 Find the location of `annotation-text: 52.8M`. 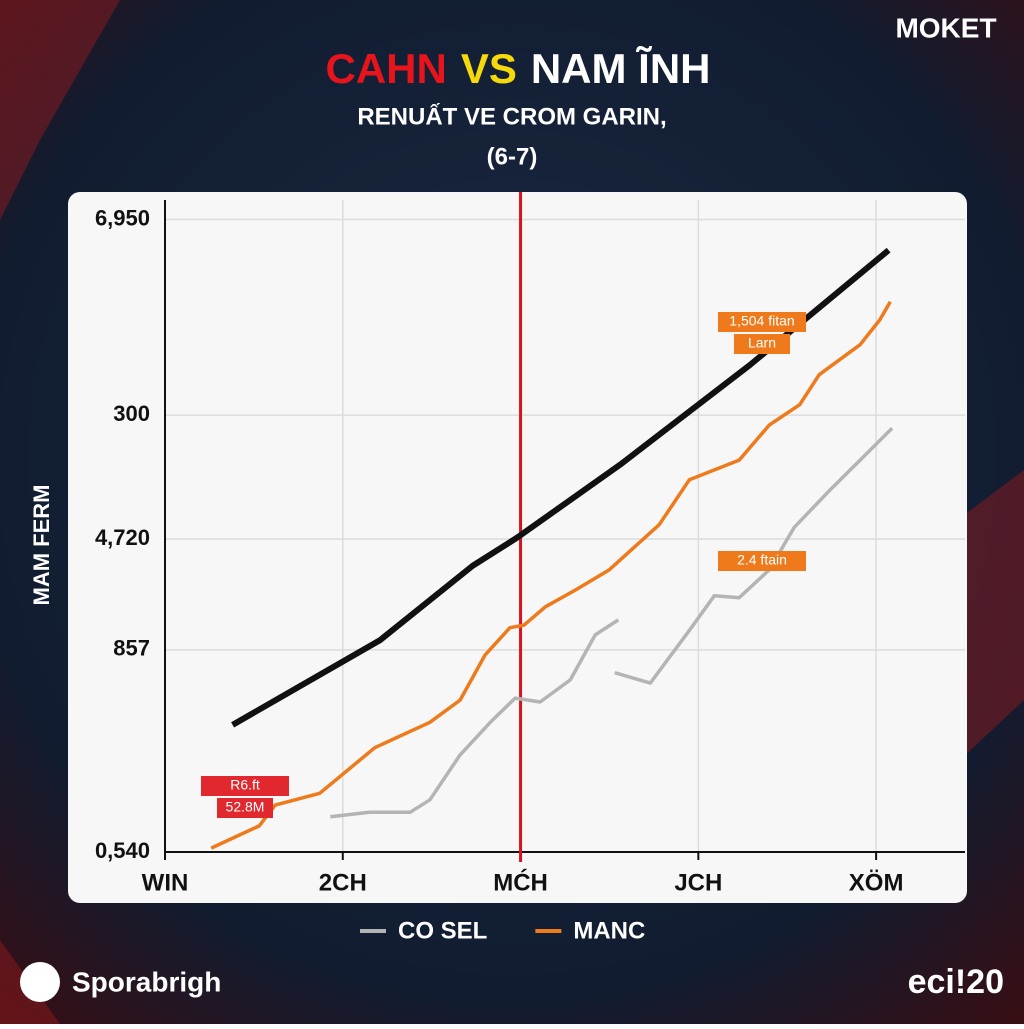

annotation-text: 52.8M is located at coordinates (245, 807).